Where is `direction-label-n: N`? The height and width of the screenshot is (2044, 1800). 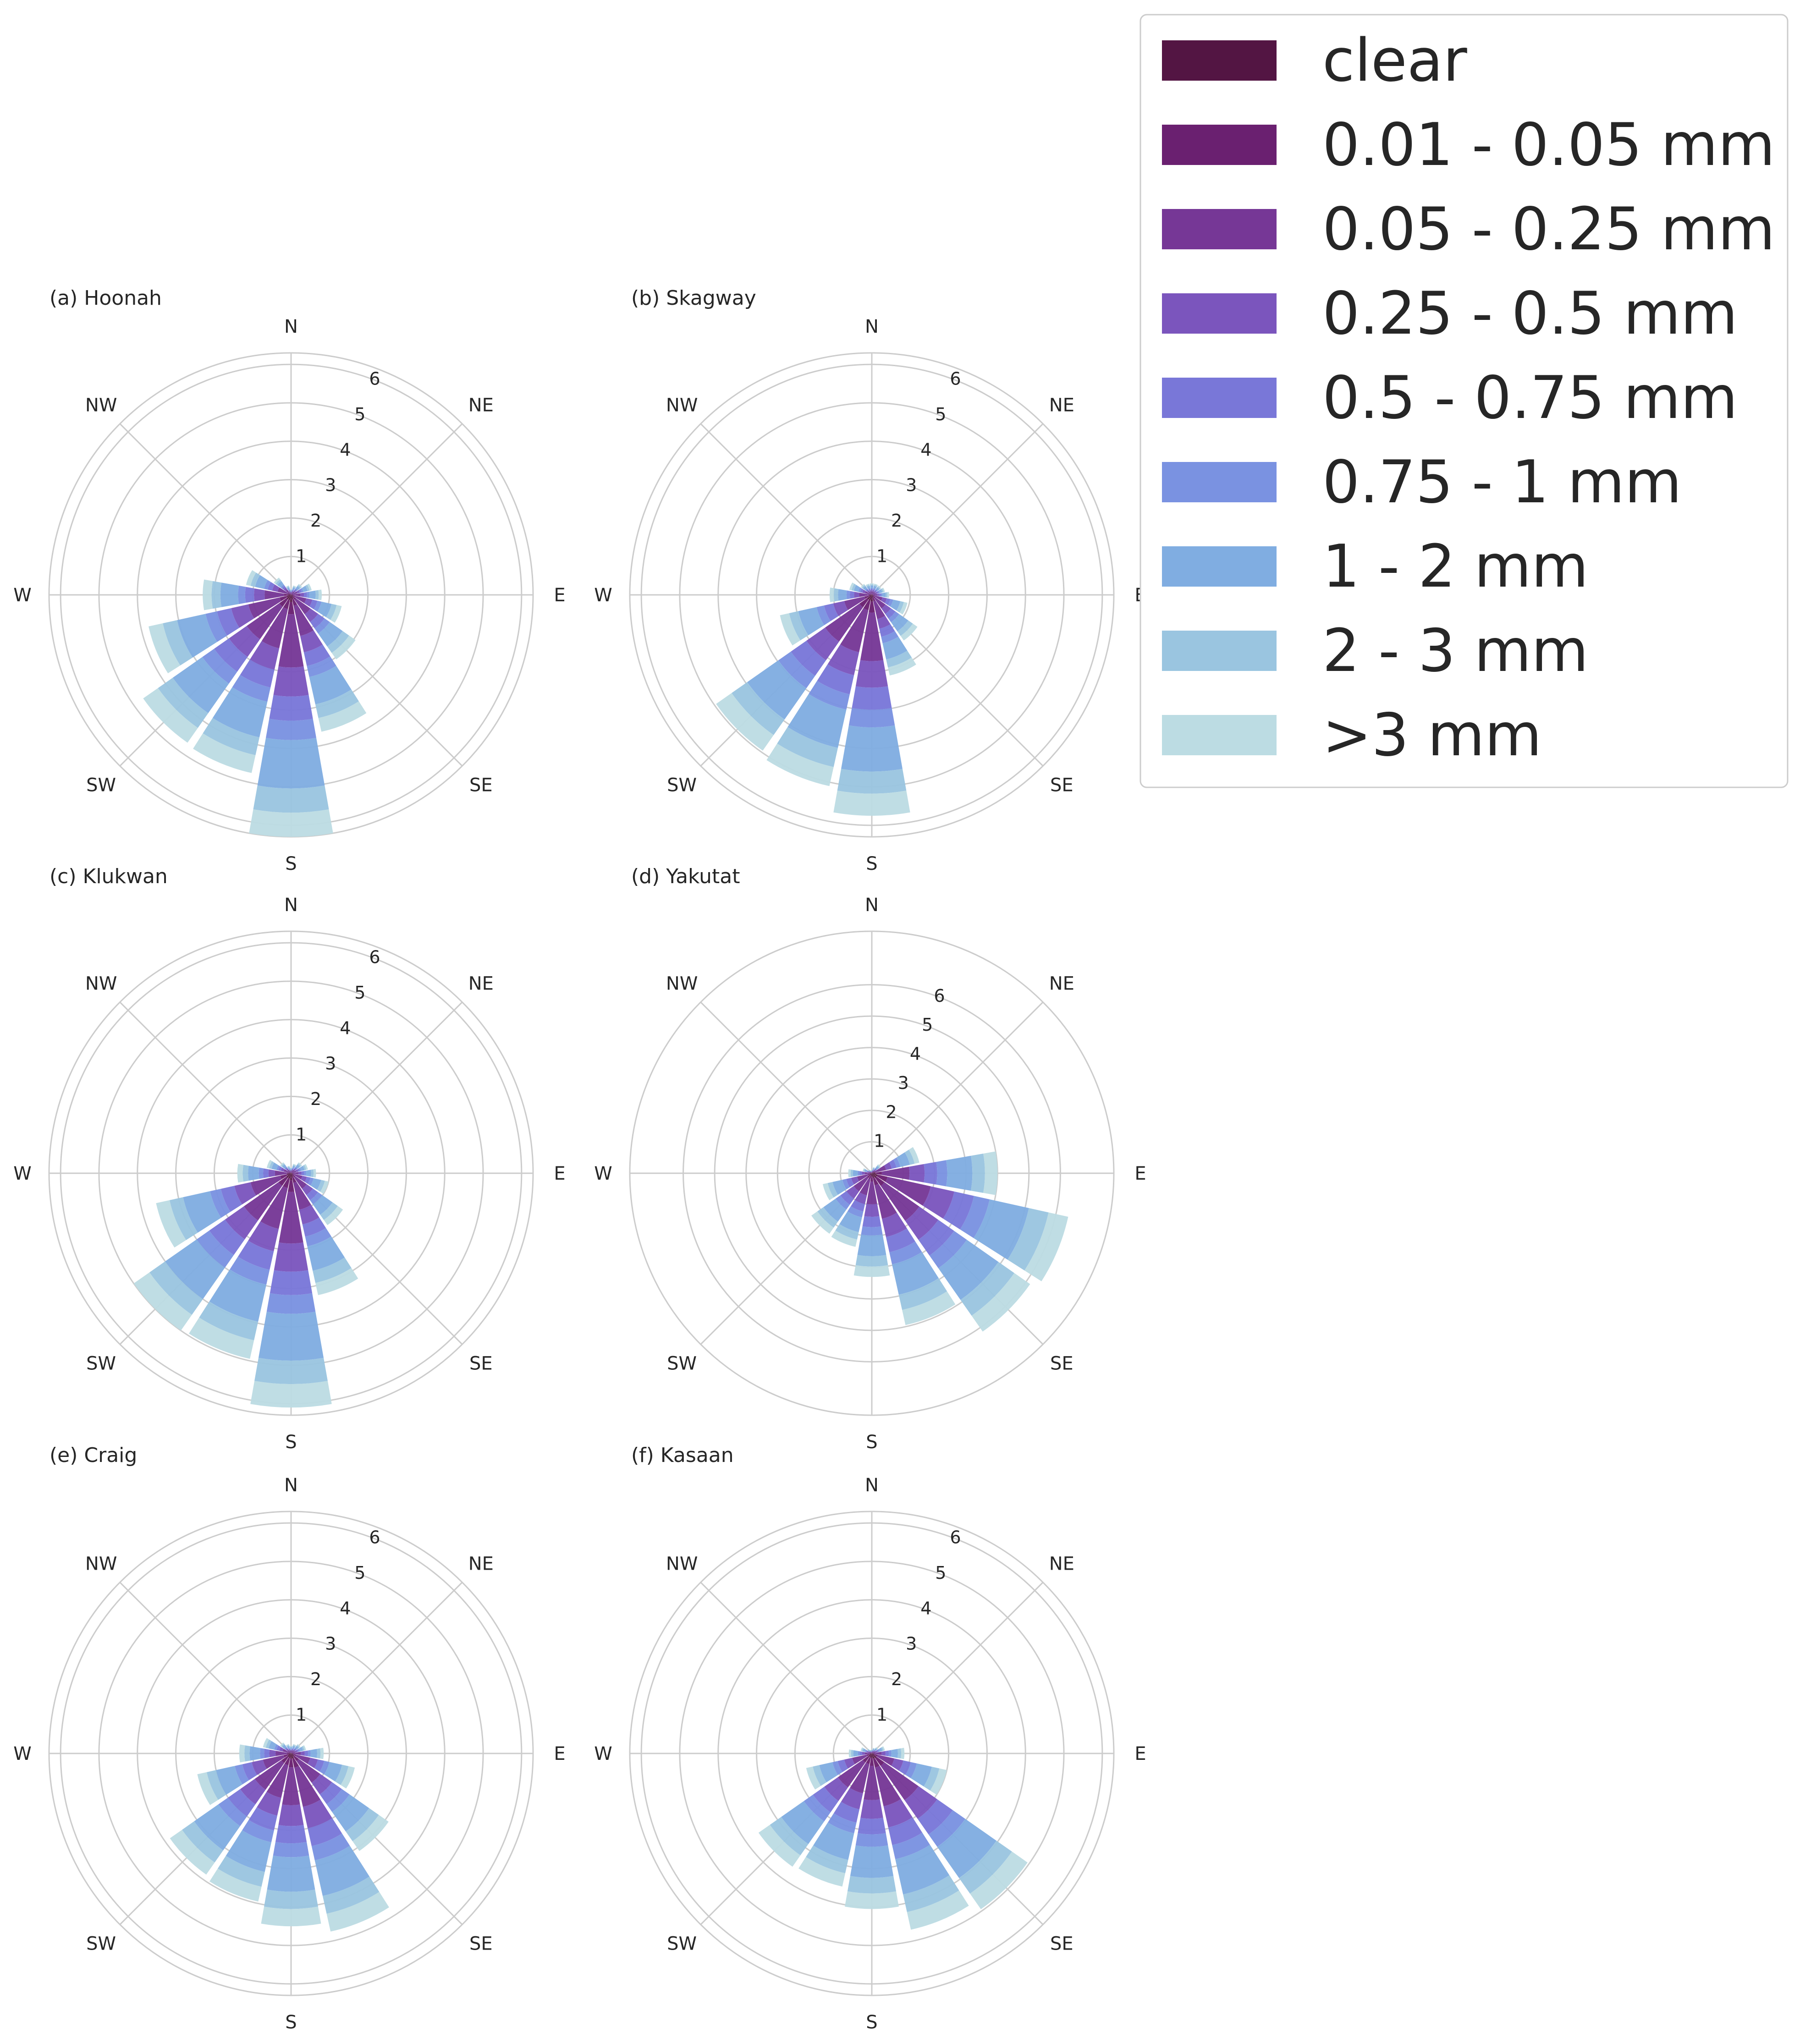
direction-label-n: N is located at coordinates (291, 906).